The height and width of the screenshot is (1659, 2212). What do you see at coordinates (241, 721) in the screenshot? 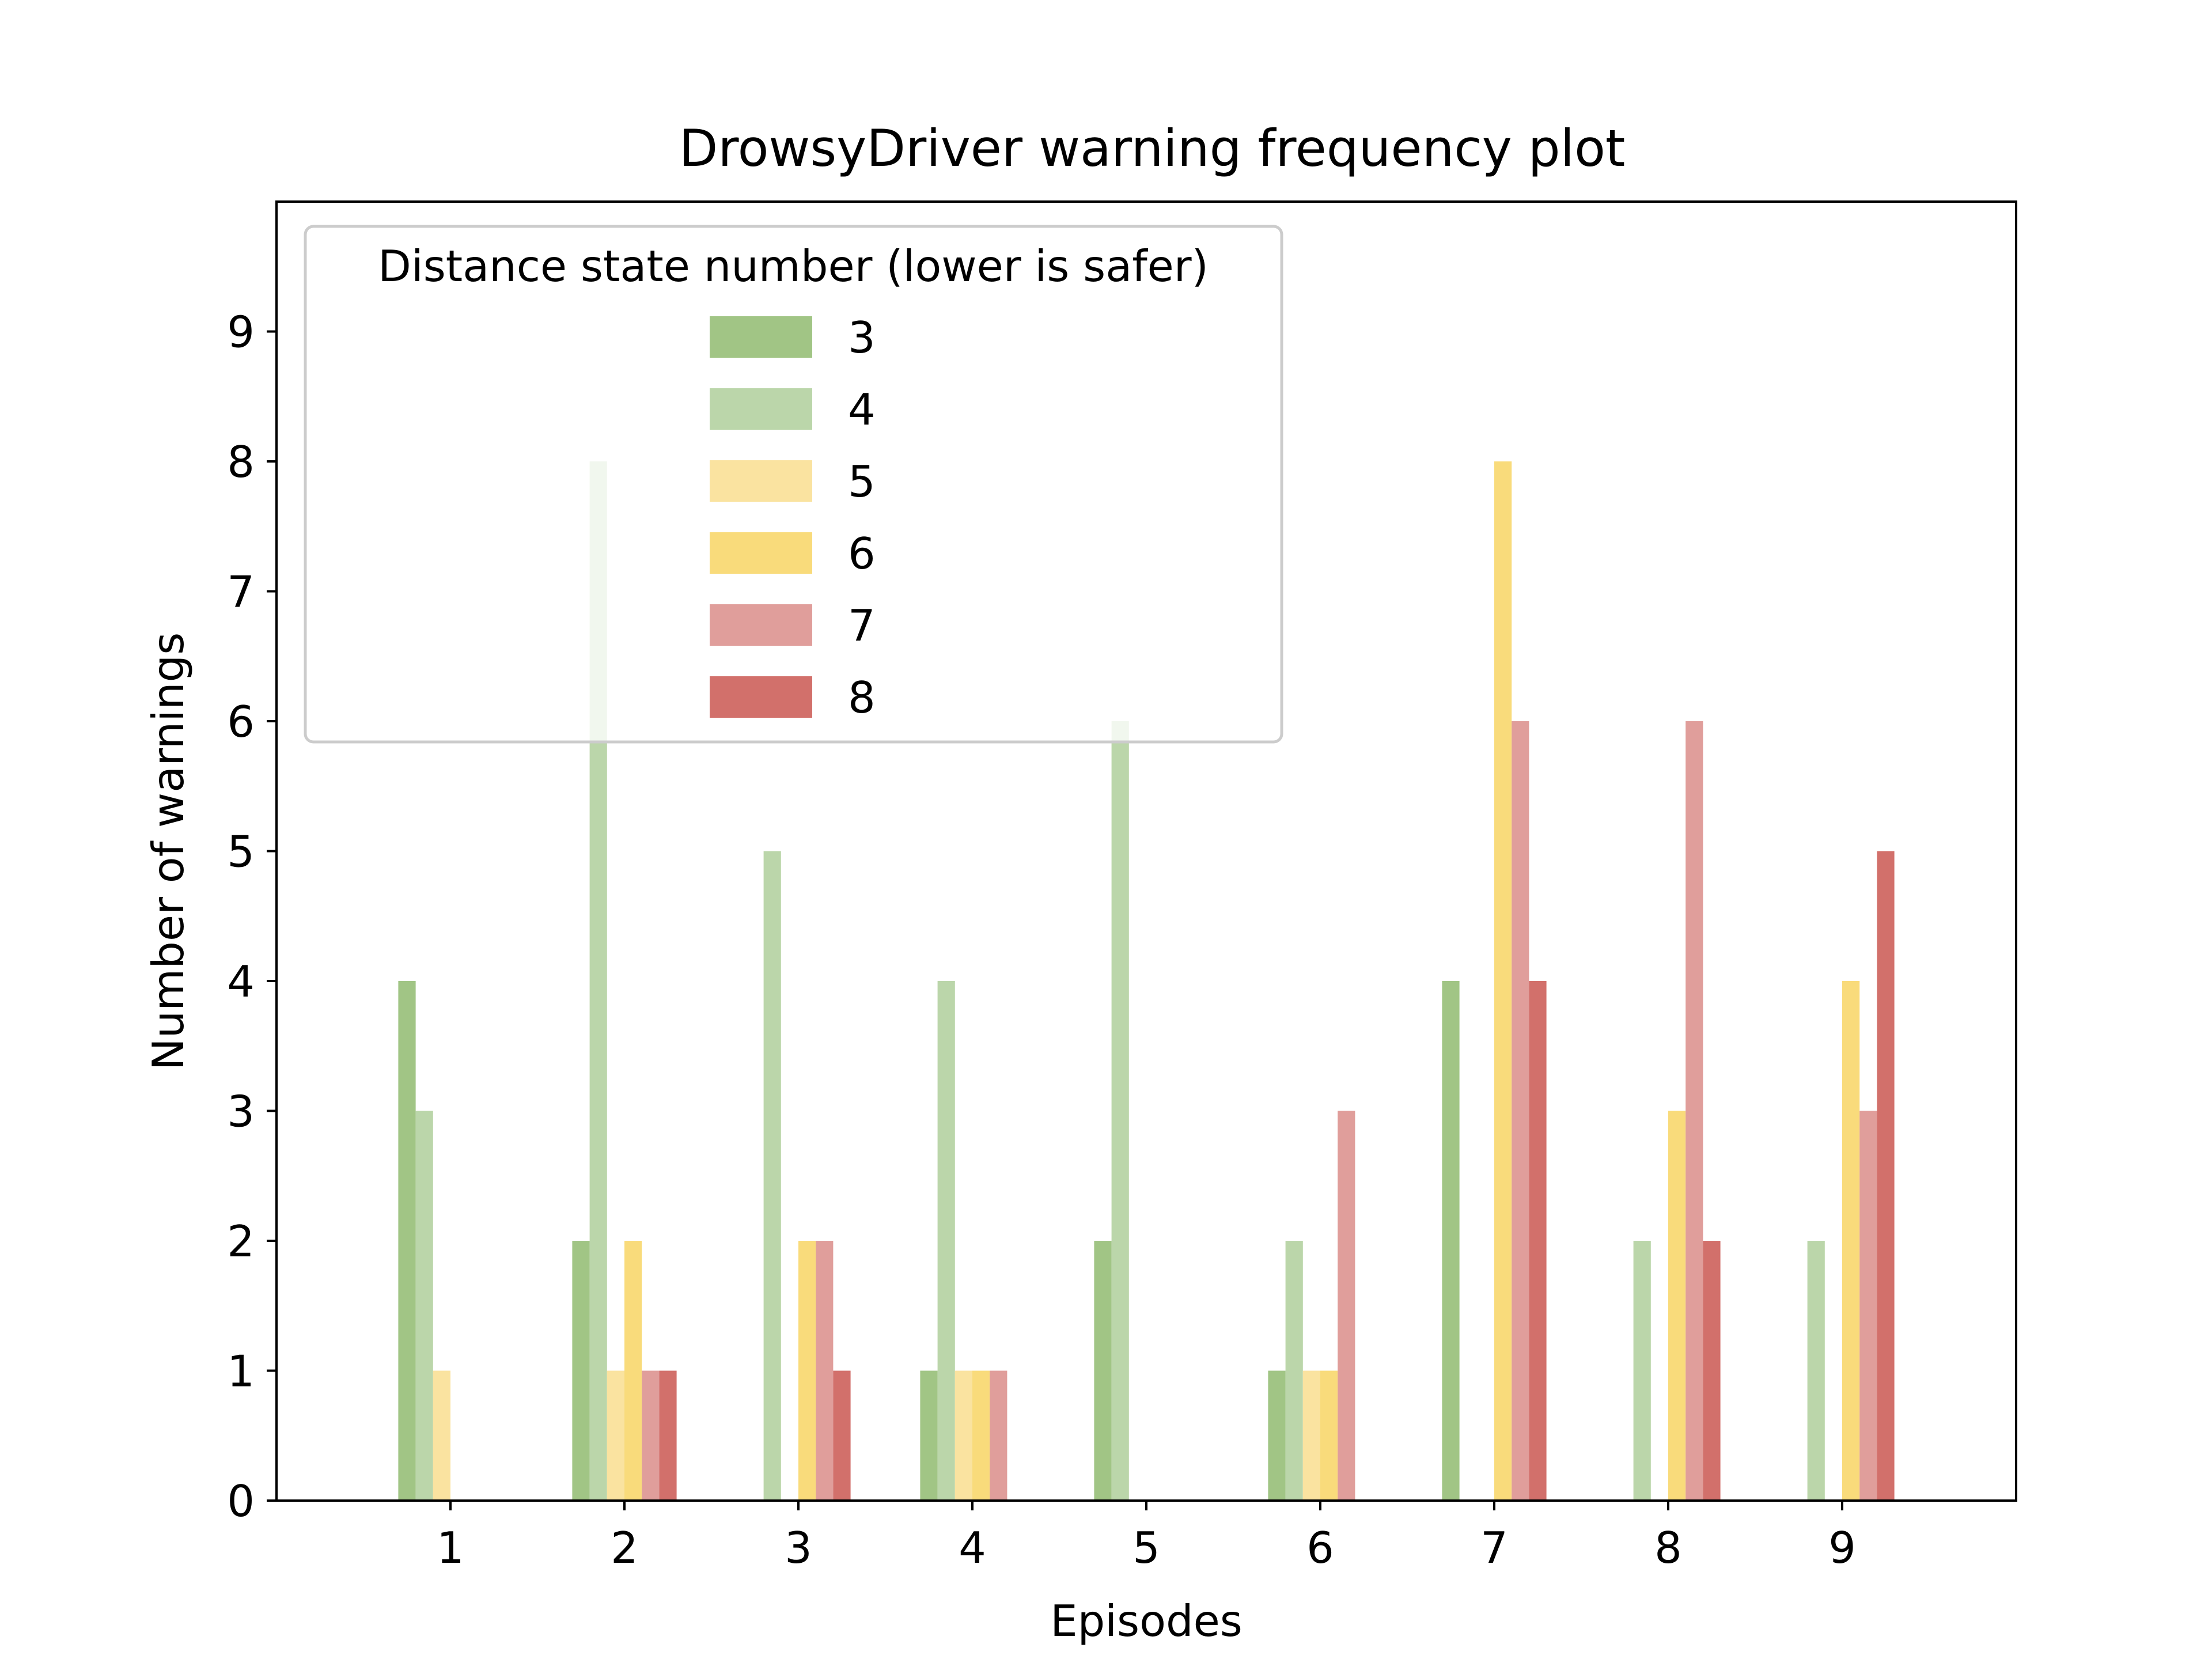
I see `y-tick-label: 6` at bounding box center [241, 721].